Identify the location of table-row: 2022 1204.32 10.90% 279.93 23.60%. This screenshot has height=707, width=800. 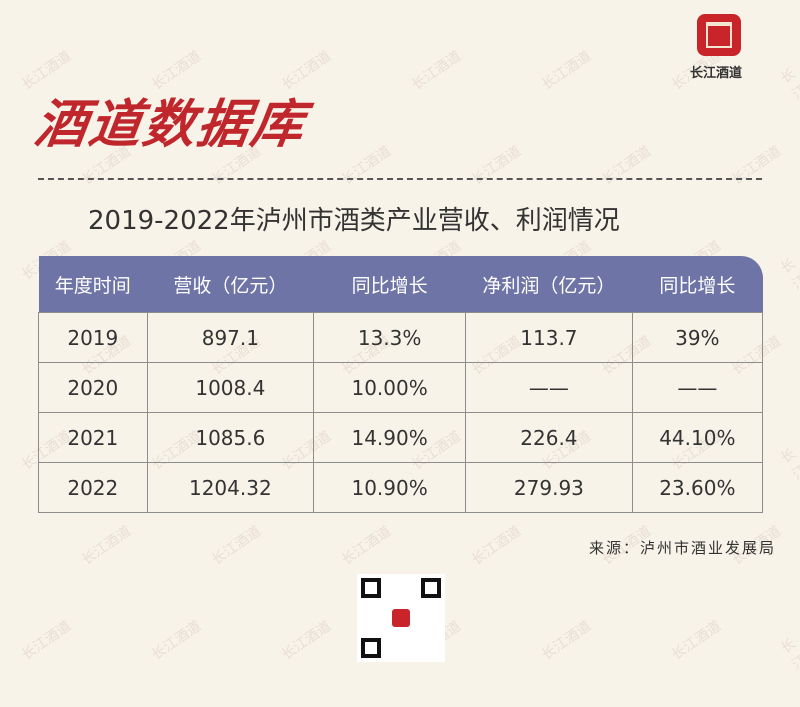
(401, 487).